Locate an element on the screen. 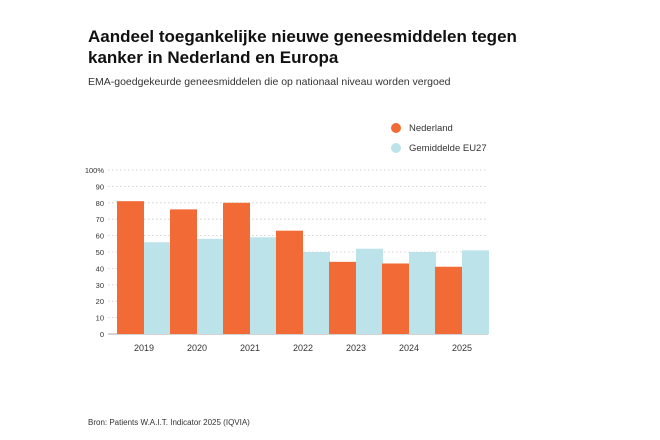  legend-label-eu27: Gemiddelde EU27 is located at coordinates (448, 148).